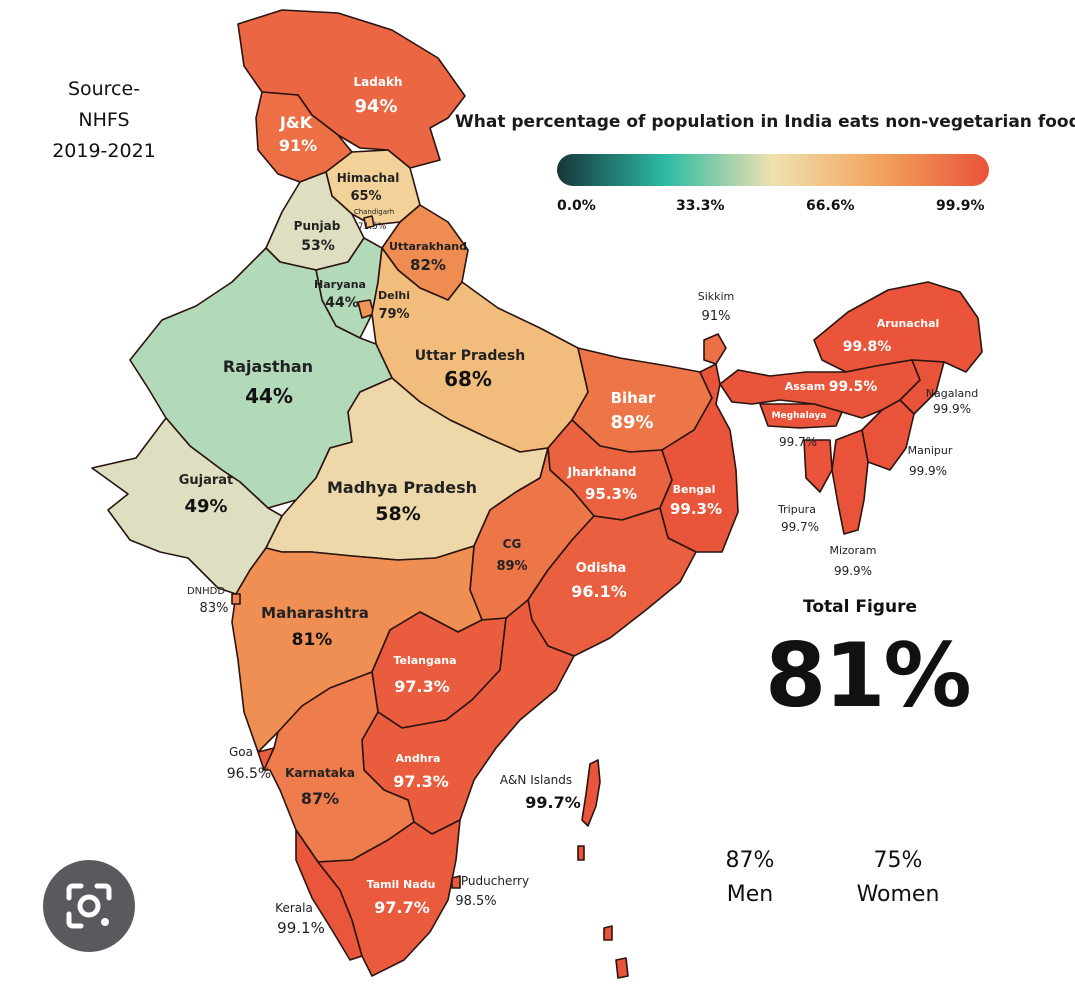  I want to click on source-line-3: 2019-2021, so click(104, 151).